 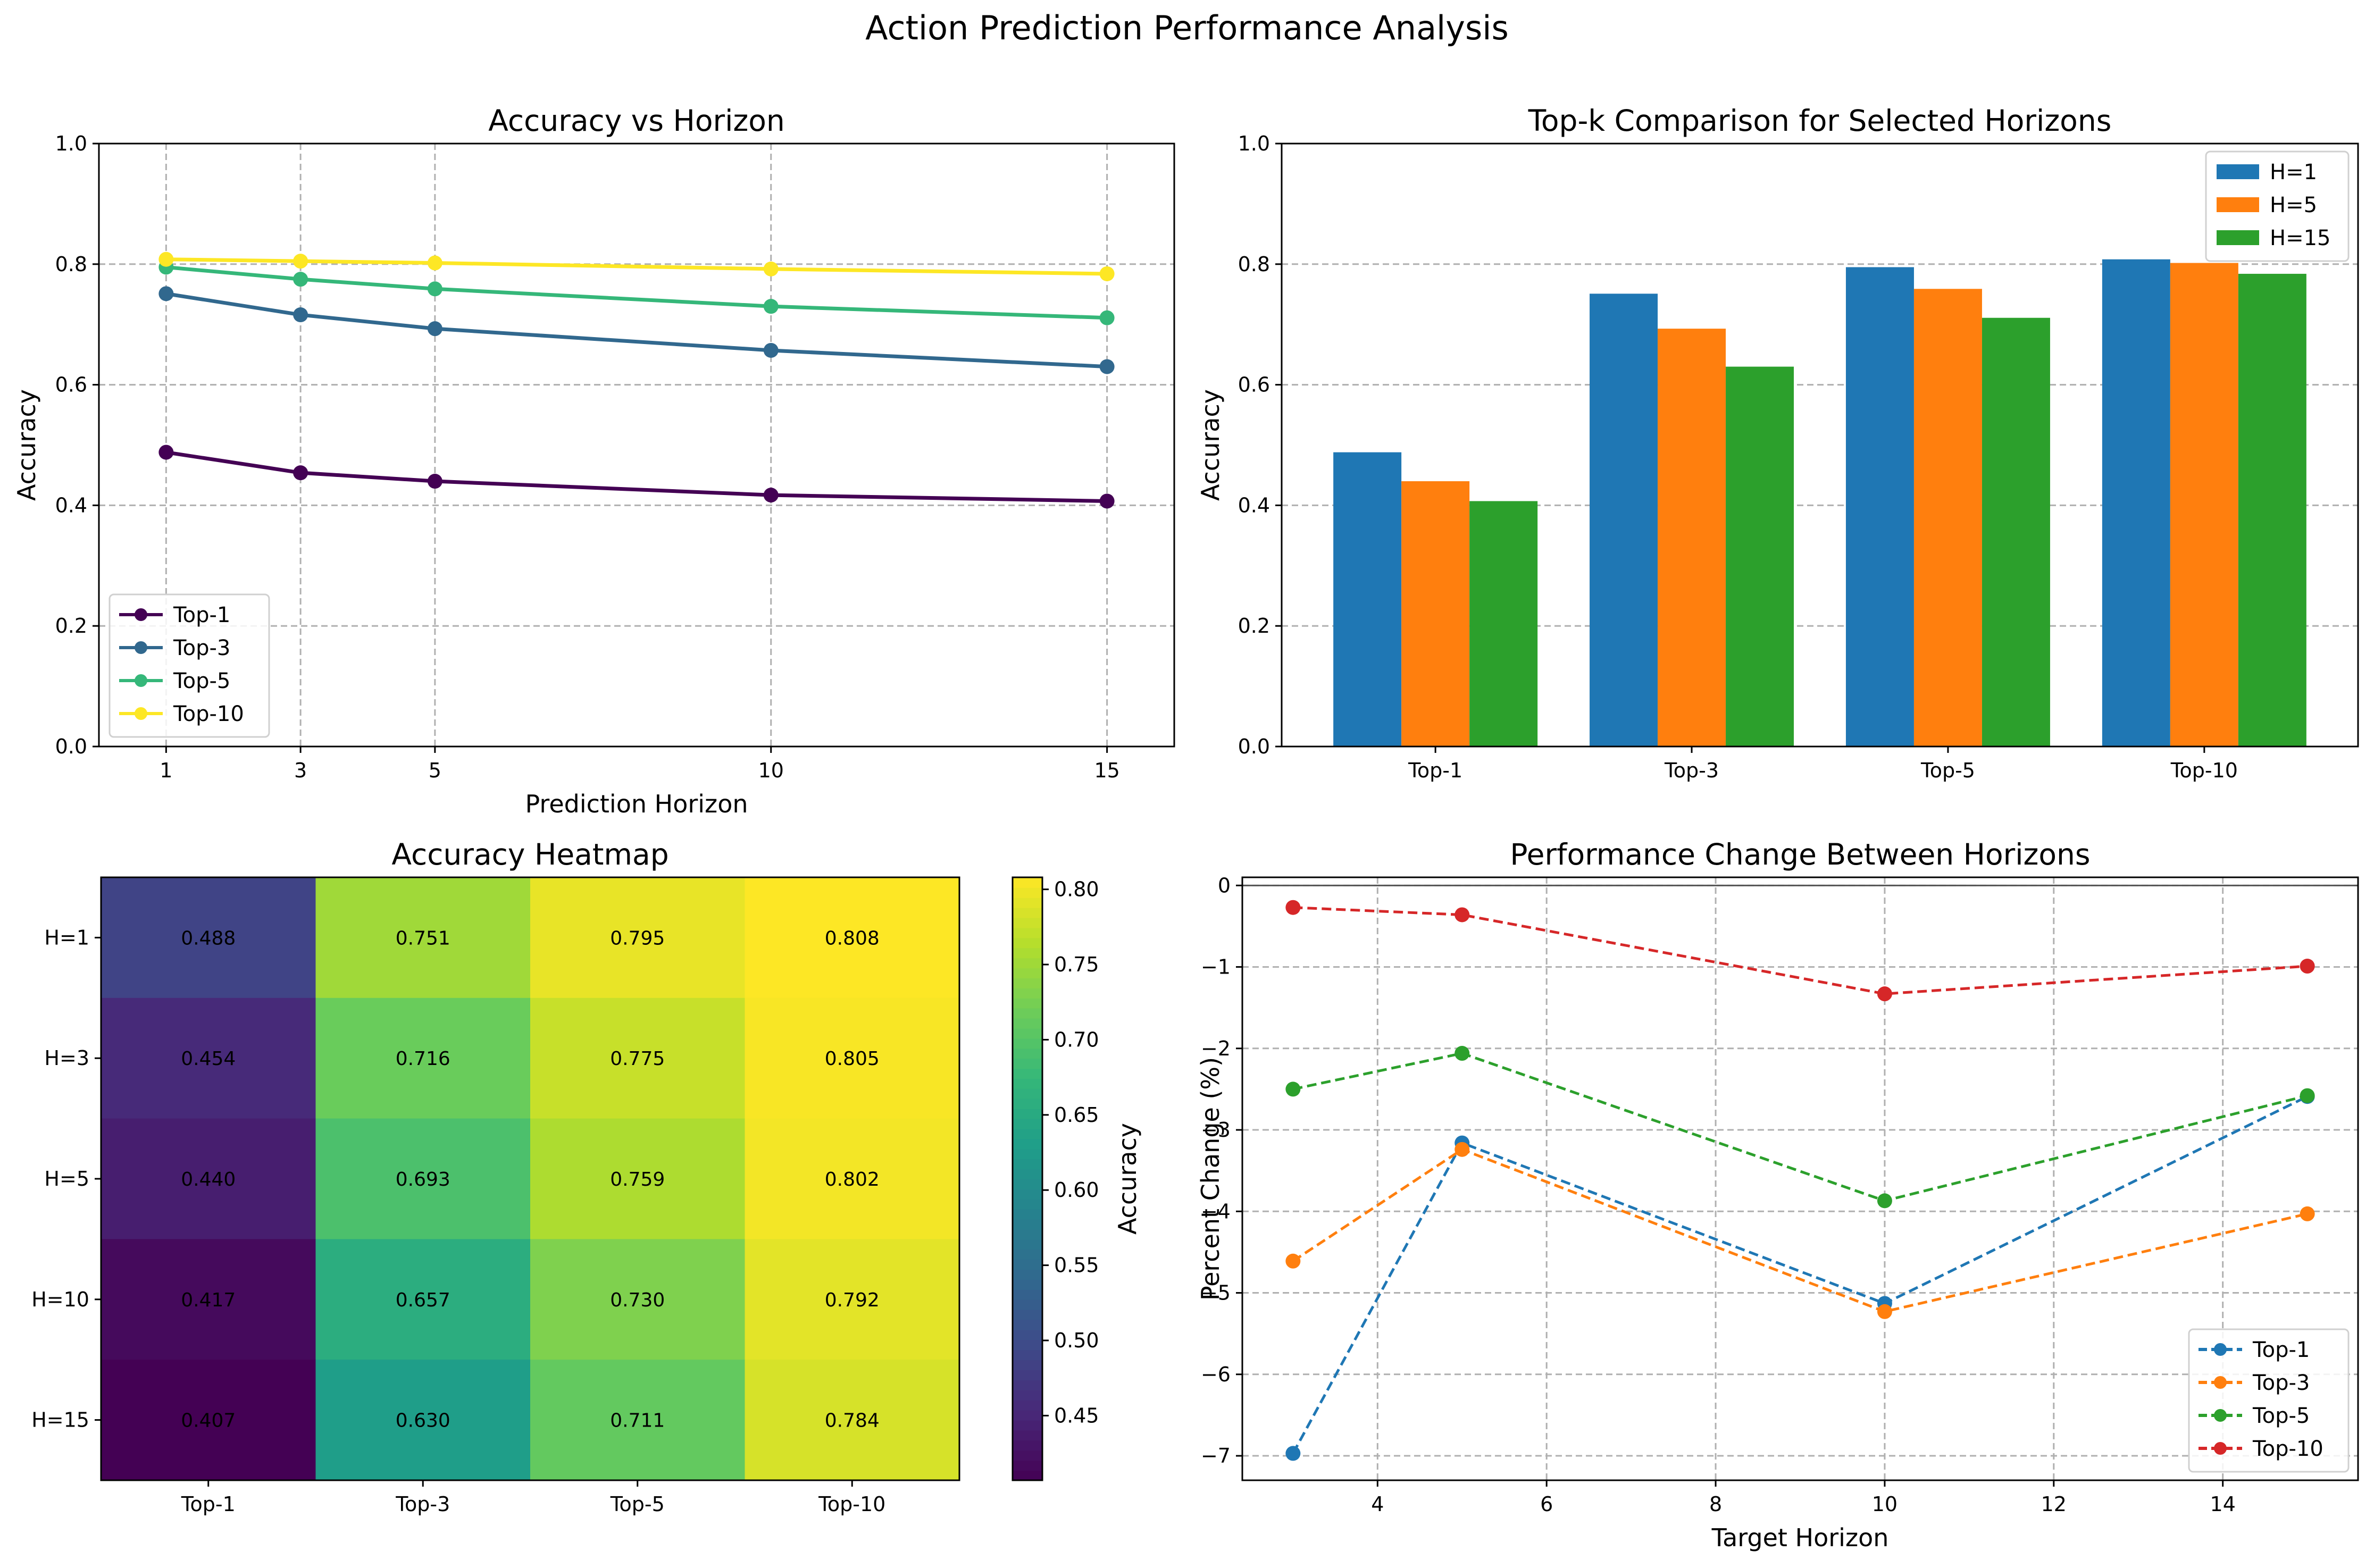 What do you see at coordinates (1884, 1504) in the screenshot?
I see `x-tick-label: 10` at bounding box center [1884, 1504].